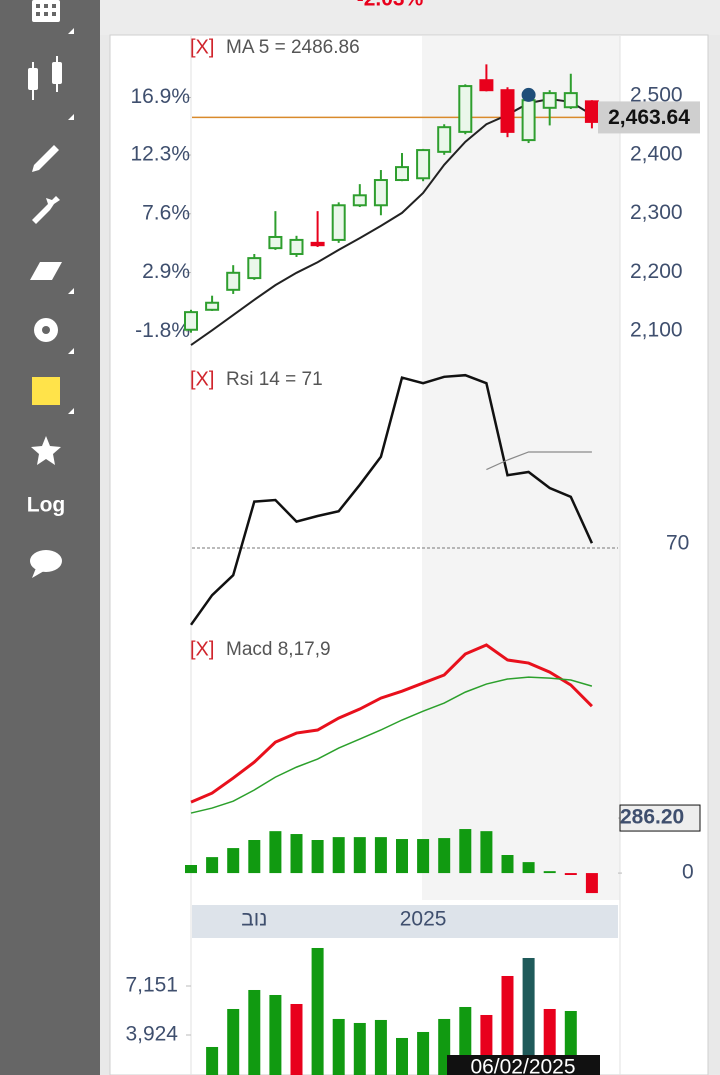 The width and height of the screenshot is (720, 1075). Describe the element at coordinates (46, 210) in the screenshot. I see `wrench-icon` at that location.